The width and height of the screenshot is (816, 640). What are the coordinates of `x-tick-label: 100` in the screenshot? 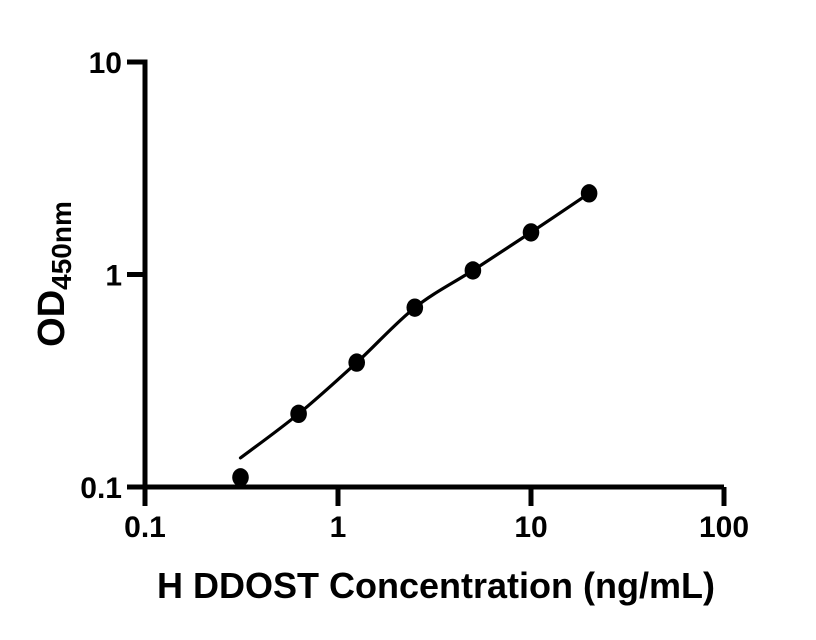 It's located at (724, 527).